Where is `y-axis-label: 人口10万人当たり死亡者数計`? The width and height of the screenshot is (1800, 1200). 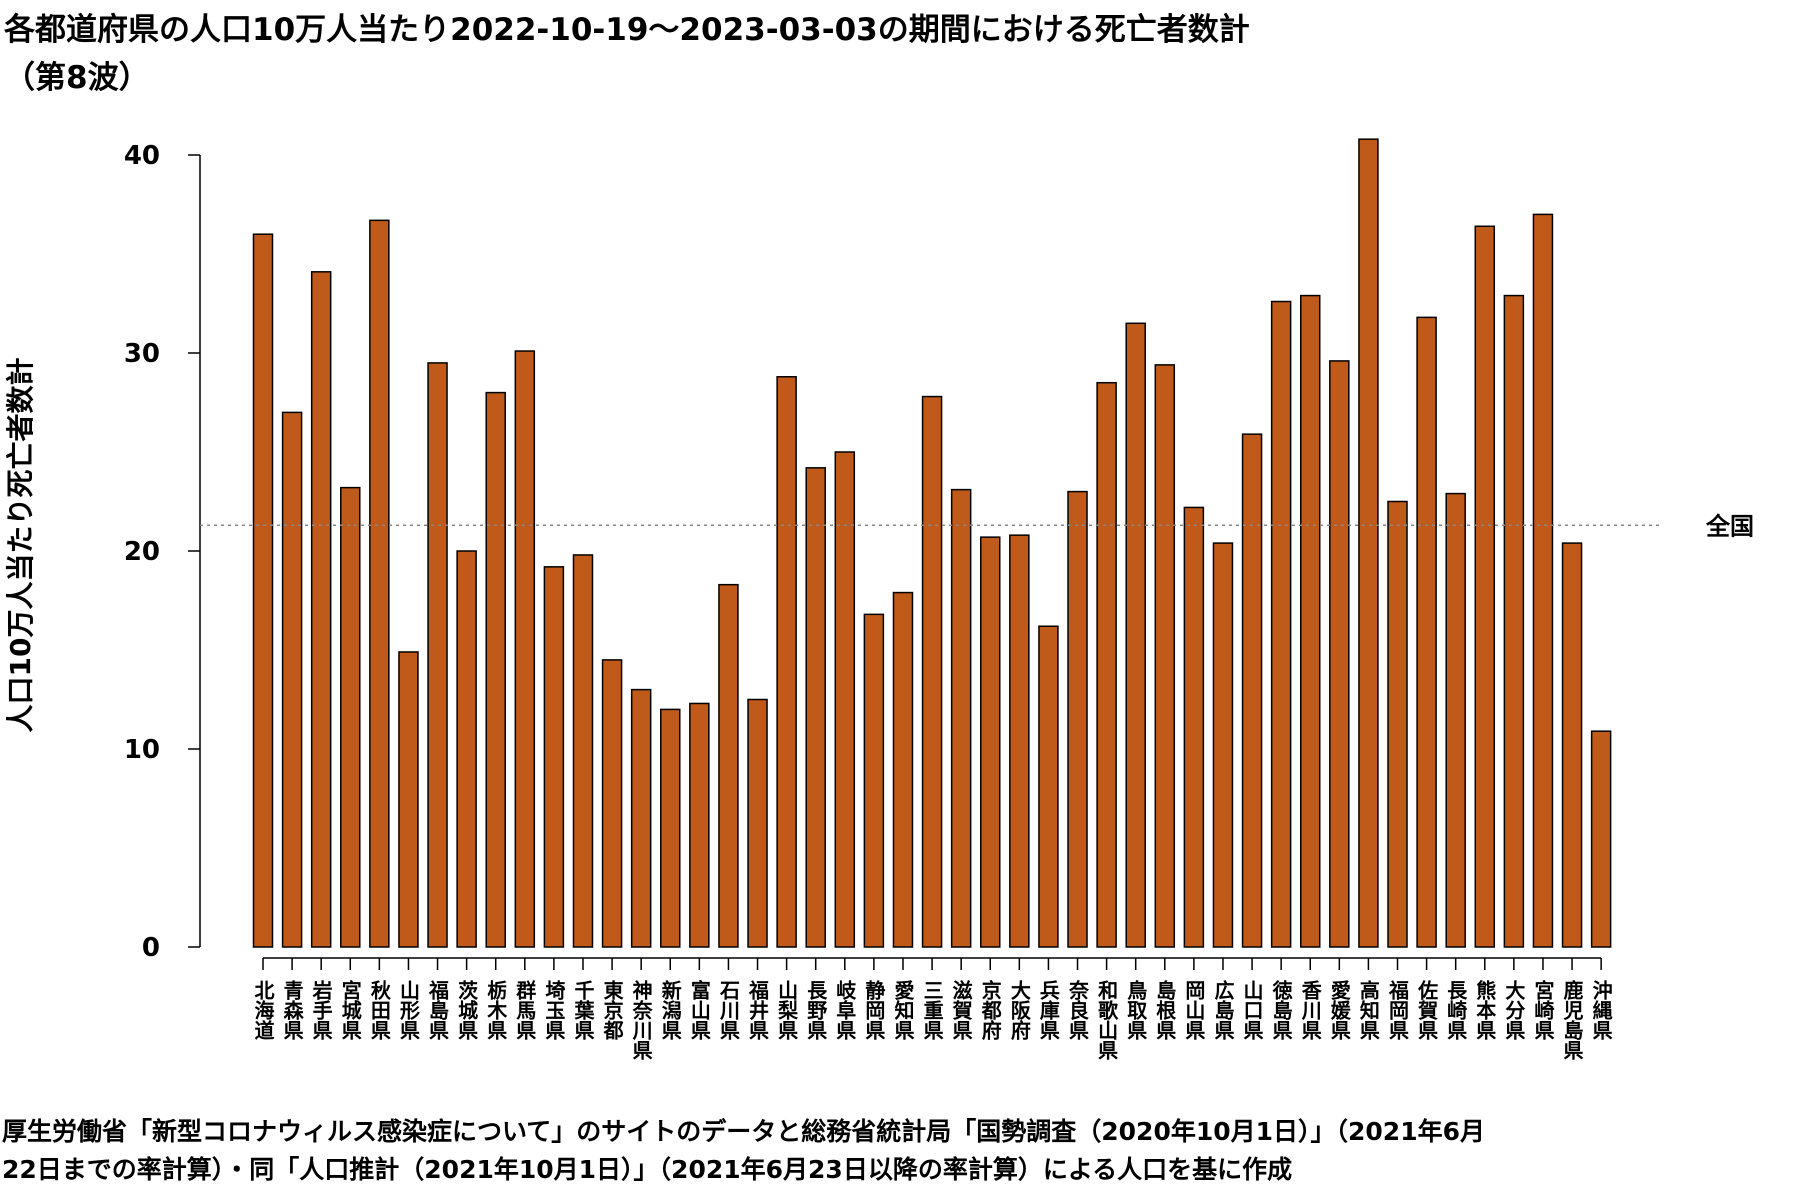 y-axis-label: 人口10万人当たり死亡者数計 is located at coordinates (20, 545).